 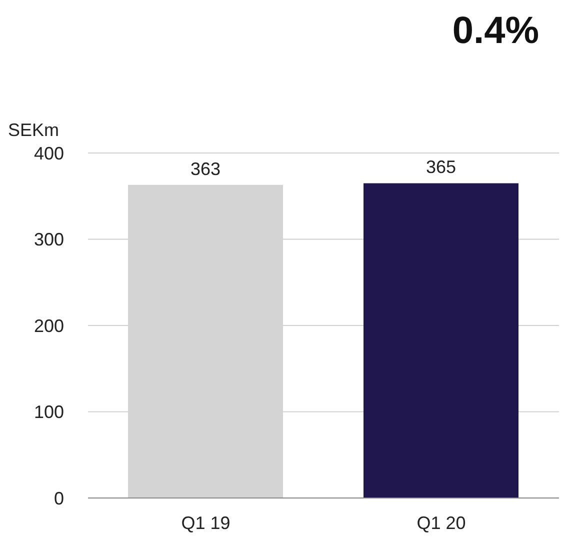 What do you see at coordinates (441, 167) in the screenshot?
I see `data-label: 365` at bounding box center [441, 167].